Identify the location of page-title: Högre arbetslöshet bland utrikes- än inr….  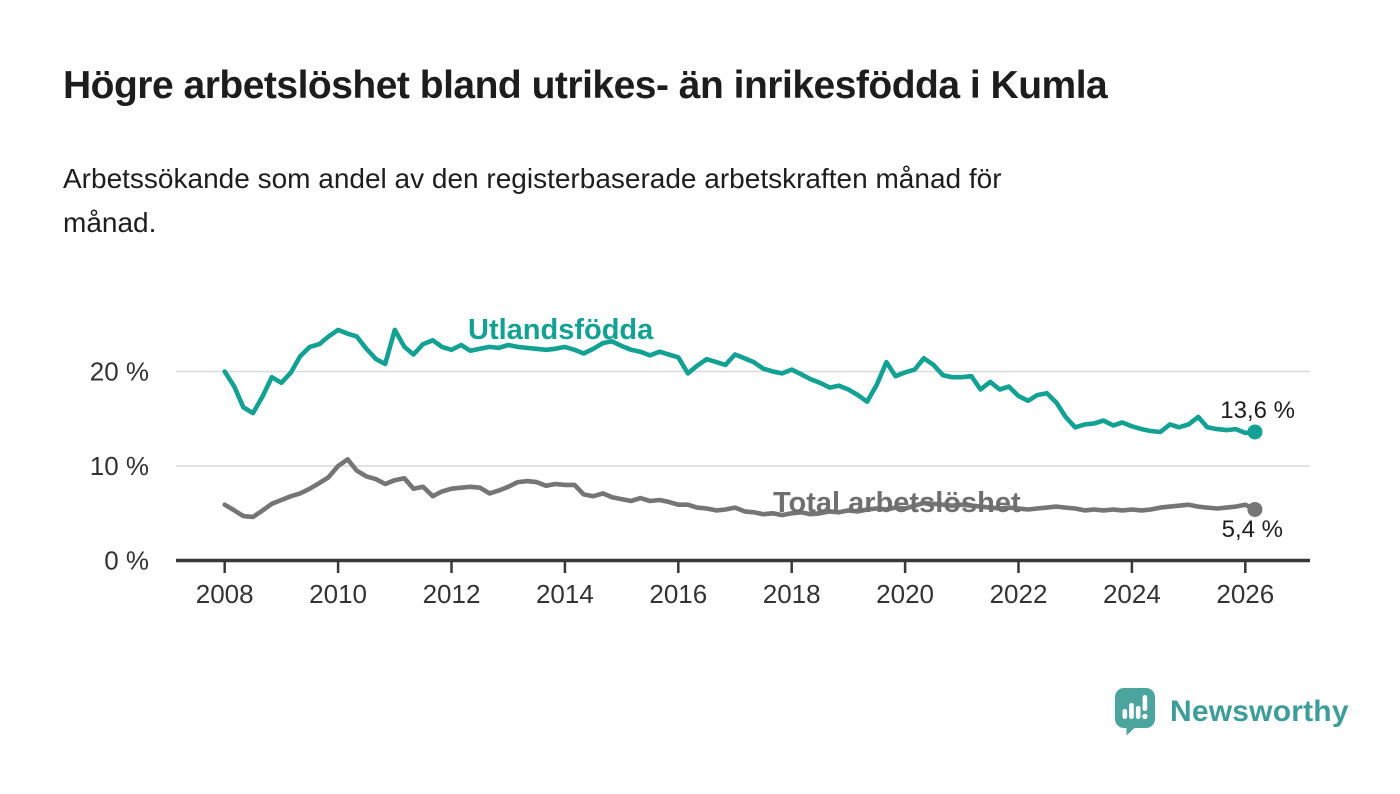
(585, 85).